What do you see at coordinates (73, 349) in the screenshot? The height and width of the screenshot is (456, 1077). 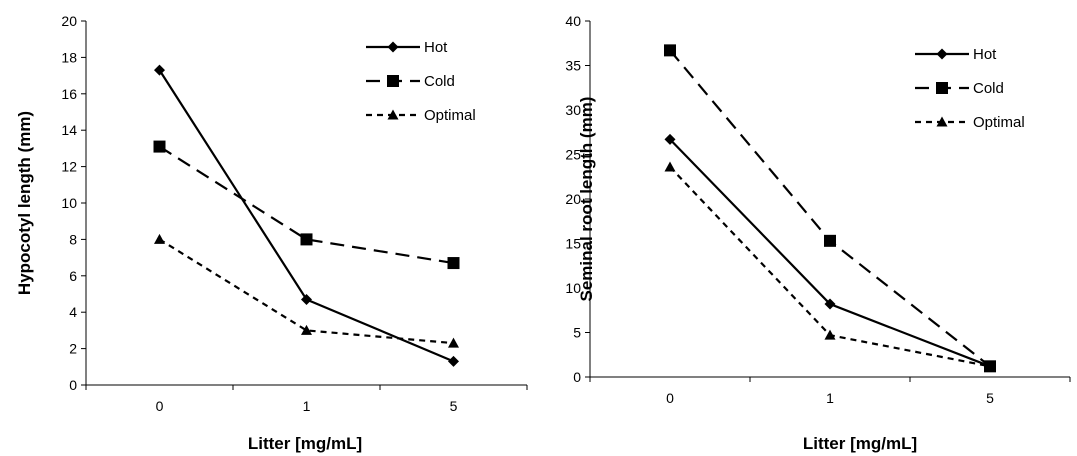 I see `y-tick-label: 2` at bounding box center [73, 349].